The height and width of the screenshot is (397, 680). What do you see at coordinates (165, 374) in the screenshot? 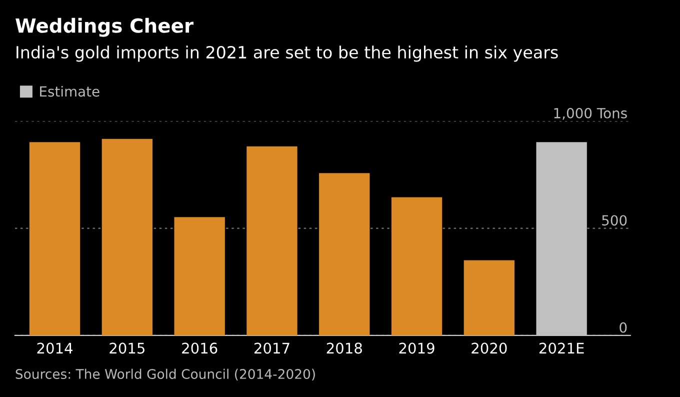
I see `source-note: Sources: The World Gold Council (2014-2020)` at bounding box center [165, 374].